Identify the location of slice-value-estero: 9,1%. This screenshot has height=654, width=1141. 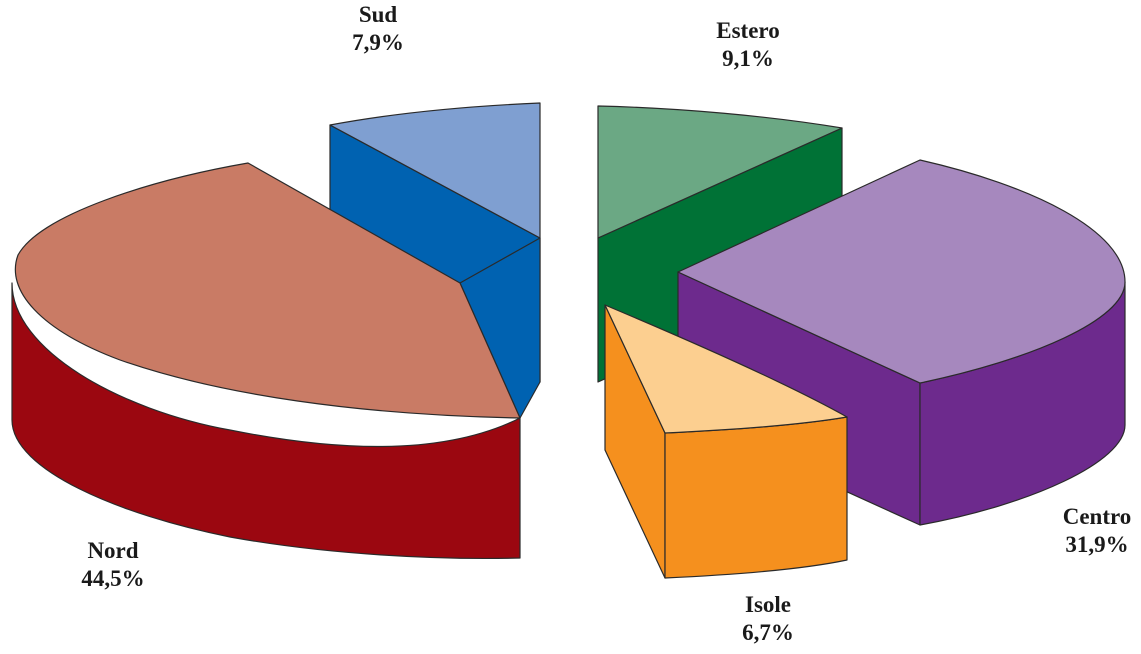
(748, 58).